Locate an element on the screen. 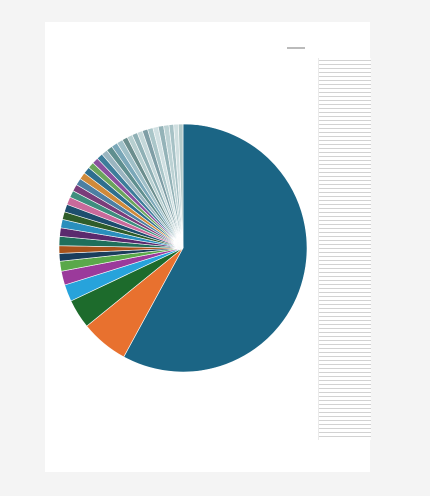  pie-slice is located at coordinates (180, 186).